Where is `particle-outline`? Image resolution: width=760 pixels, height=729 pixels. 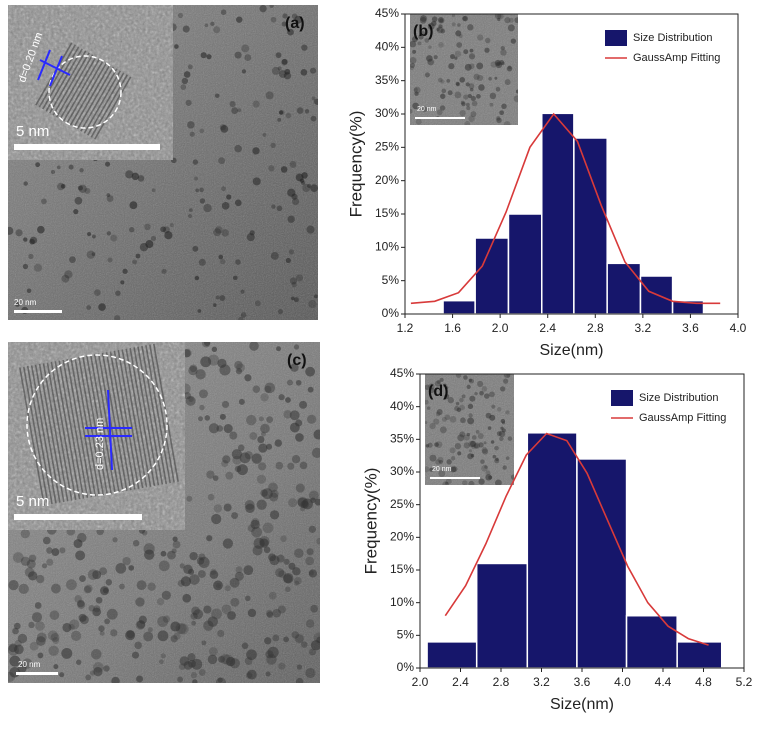
particle-outline is located at coordinates (97, 425).